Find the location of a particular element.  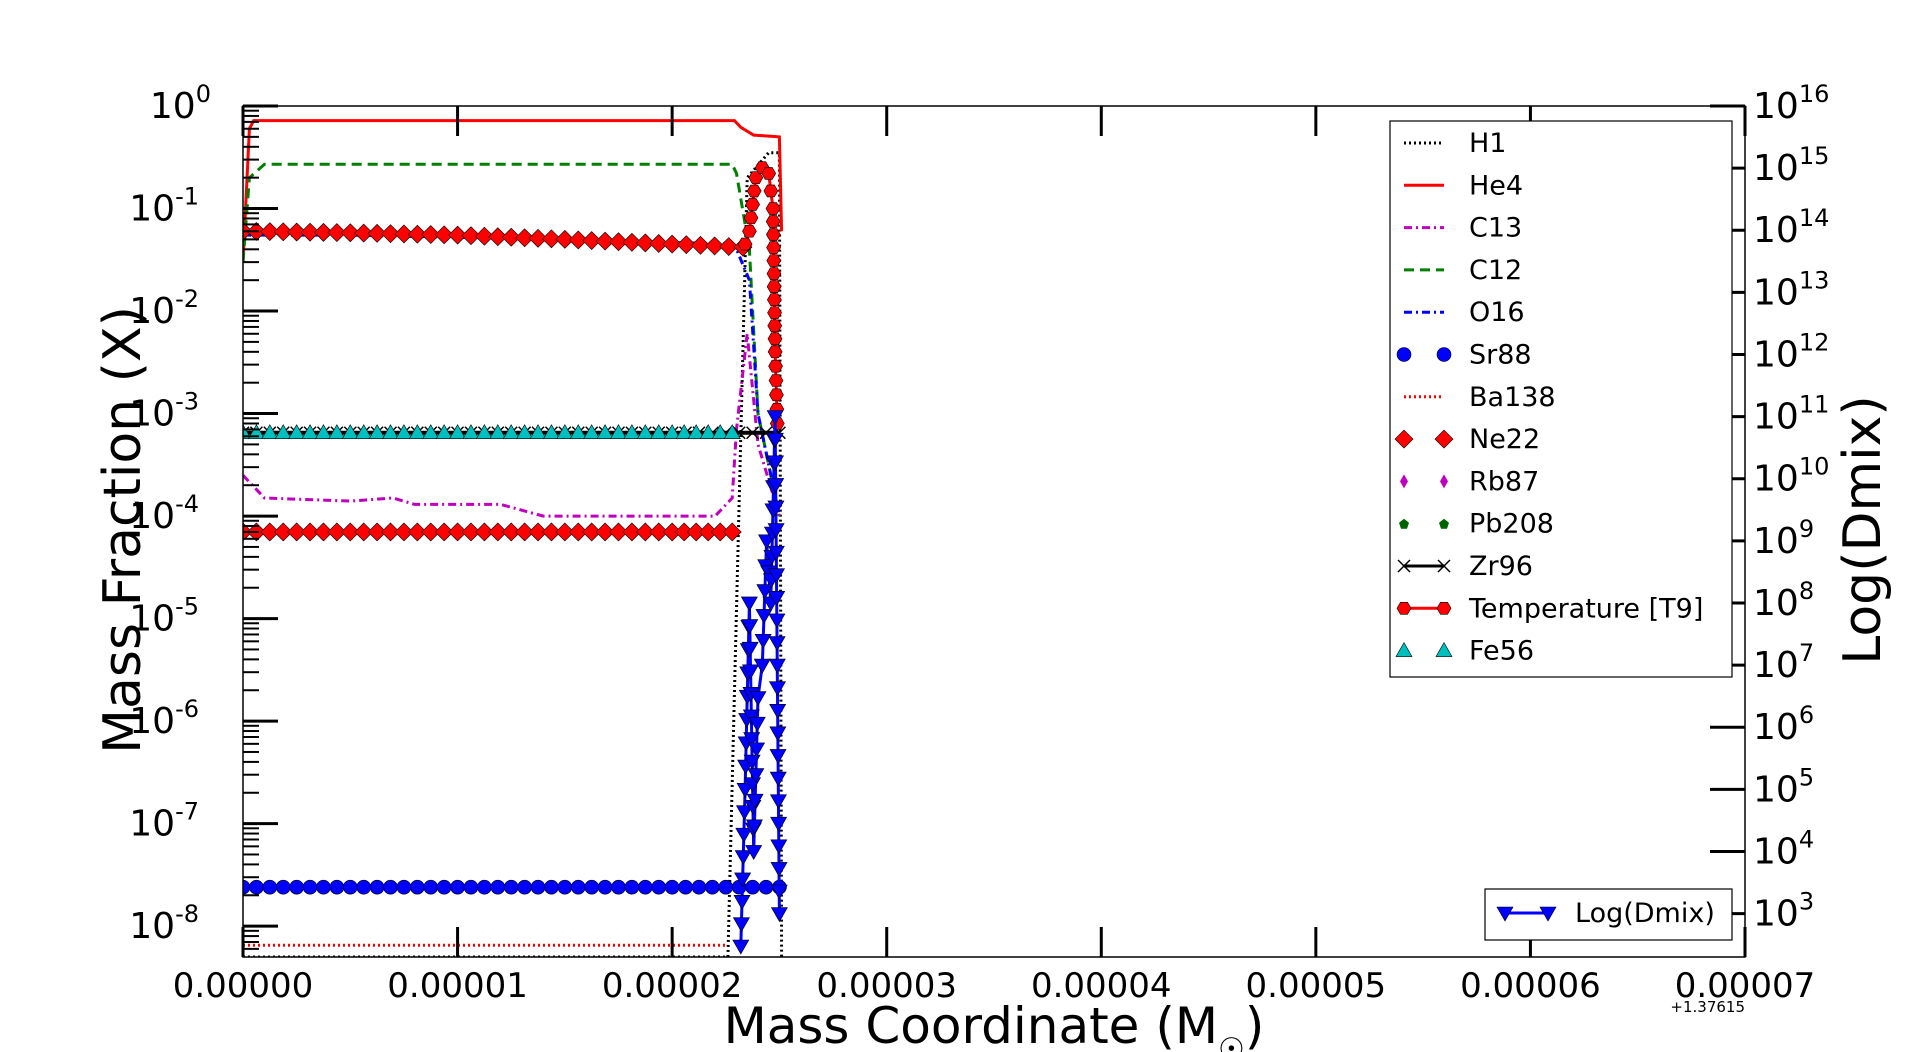

legend-label: Temperature [T9] is located at coordinates (1585, 608).